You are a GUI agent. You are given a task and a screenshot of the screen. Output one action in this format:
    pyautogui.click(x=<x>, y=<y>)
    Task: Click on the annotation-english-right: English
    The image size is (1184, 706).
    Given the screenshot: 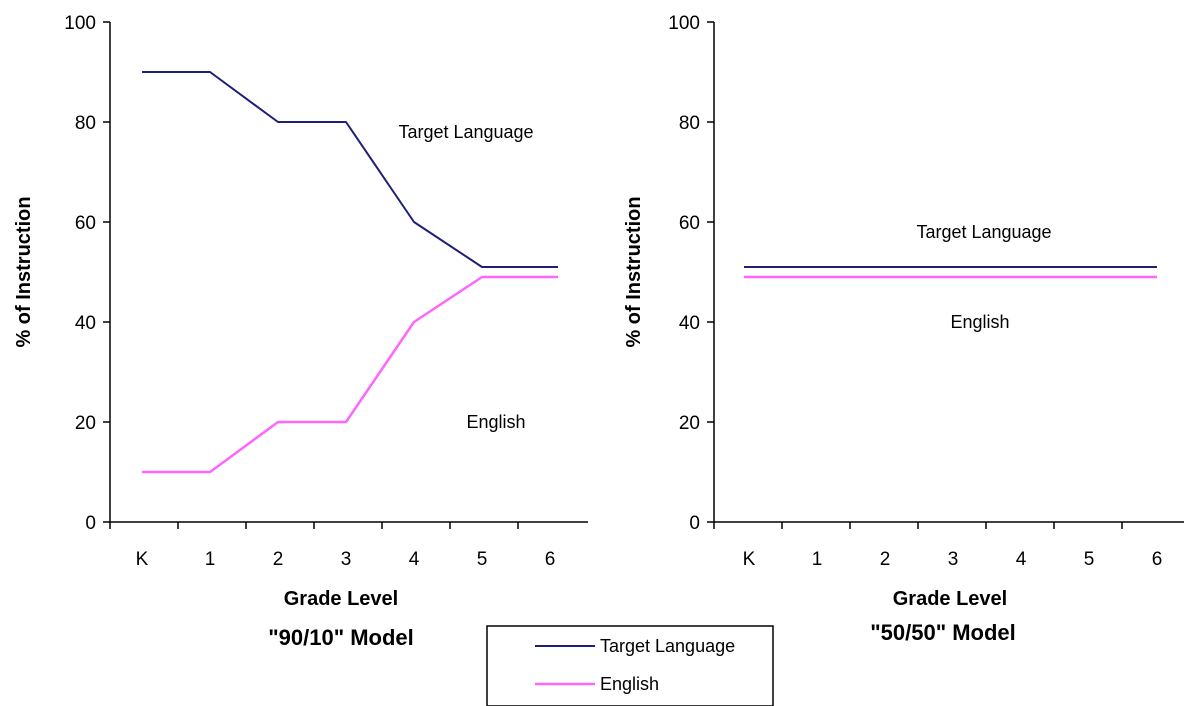 What is the action you would take?
    pyautogui.click(x=979, y=322)
    